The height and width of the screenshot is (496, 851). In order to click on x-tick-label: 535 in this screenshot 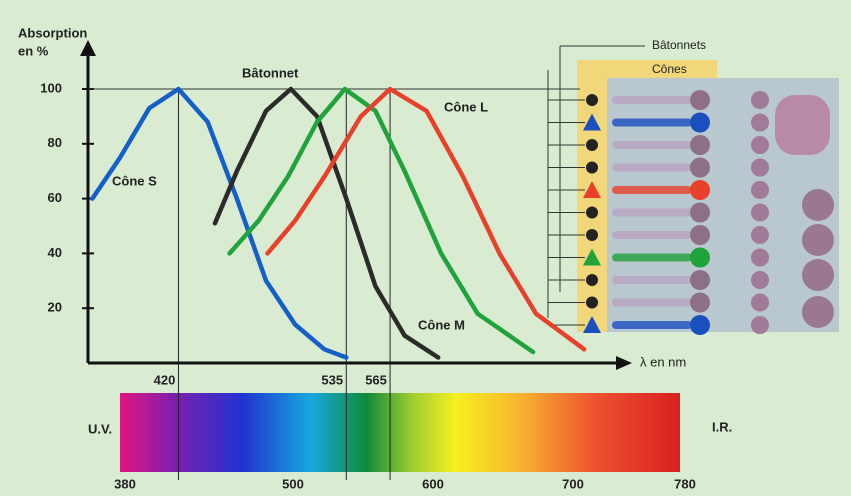, I will do `click(332, 379)`.